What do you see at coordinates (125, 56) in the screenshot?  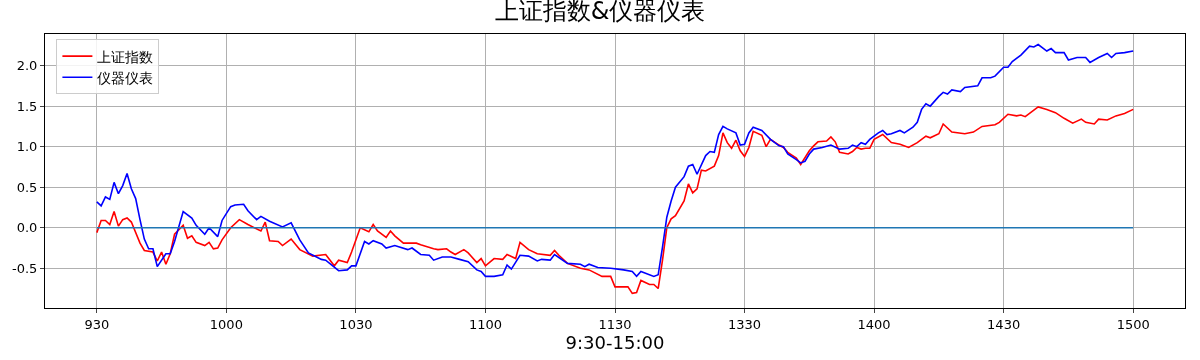 I see `legend-label: 上证指数` at bounding box center [125, 56].